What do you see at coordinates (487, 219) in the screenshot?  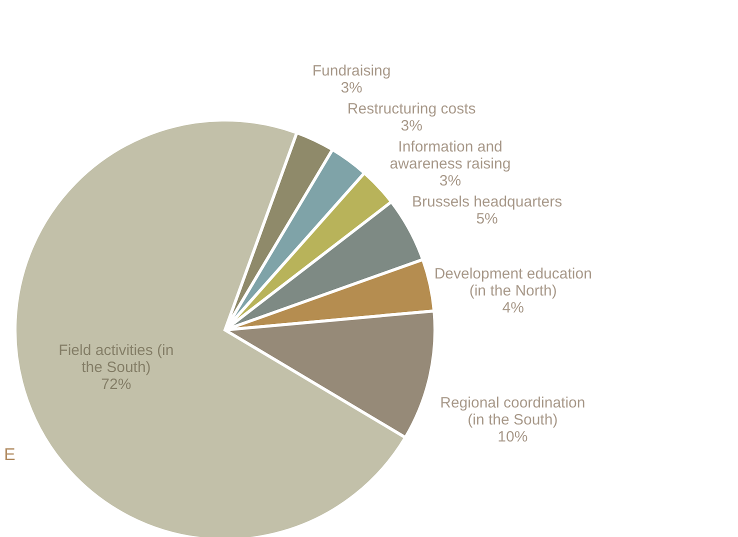 I see `data-label: 5%` at bounding box center [487, 219].